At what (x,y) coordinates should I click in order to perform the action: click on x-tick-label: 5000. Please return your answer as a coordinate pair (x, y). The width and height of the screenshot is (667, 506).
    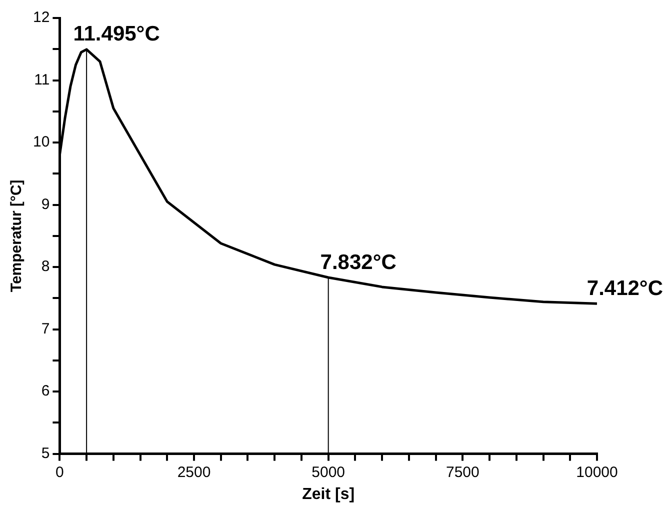
    Looking at the image, I should click on (329, 472).